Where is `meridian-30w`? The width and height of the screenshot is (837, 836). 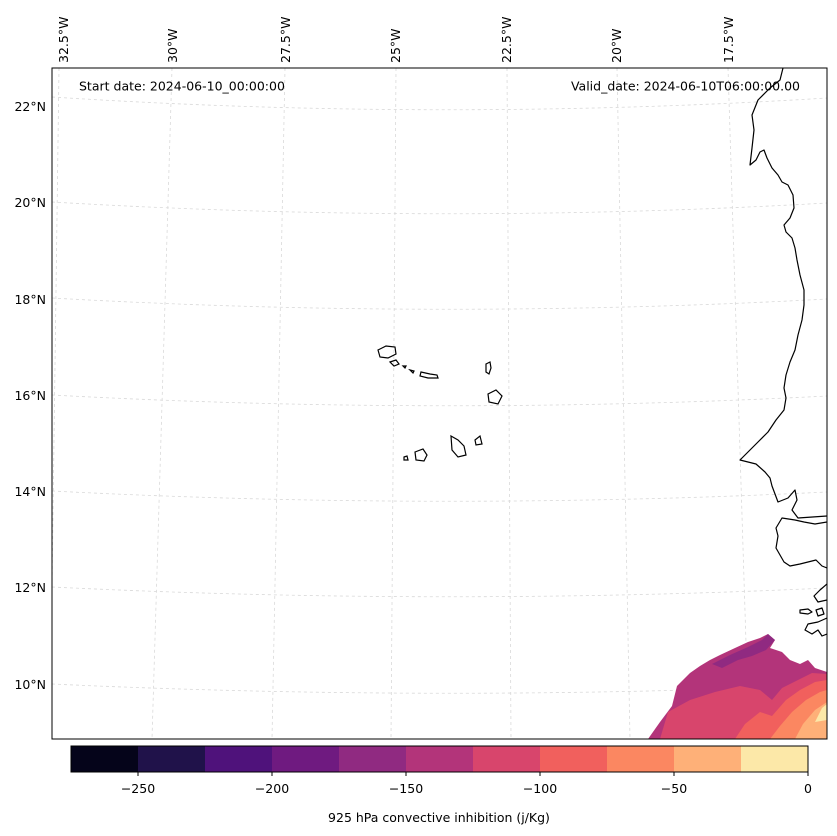
meridian-30w is located at coordinates (162, 403).